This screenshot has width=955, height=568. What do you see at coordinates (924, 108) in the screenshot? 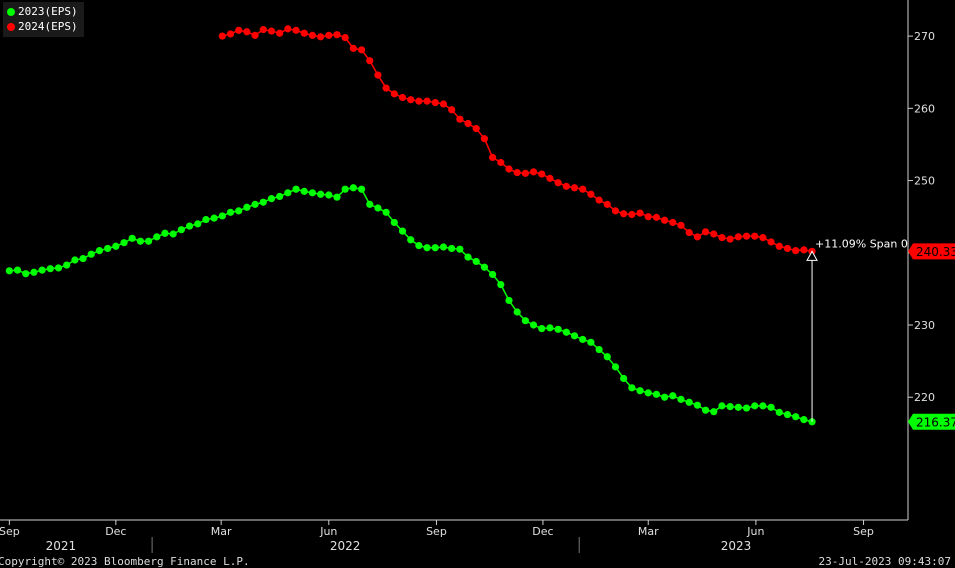
I see `y-tick-label-260: 260` at bounding box center [924, 108].